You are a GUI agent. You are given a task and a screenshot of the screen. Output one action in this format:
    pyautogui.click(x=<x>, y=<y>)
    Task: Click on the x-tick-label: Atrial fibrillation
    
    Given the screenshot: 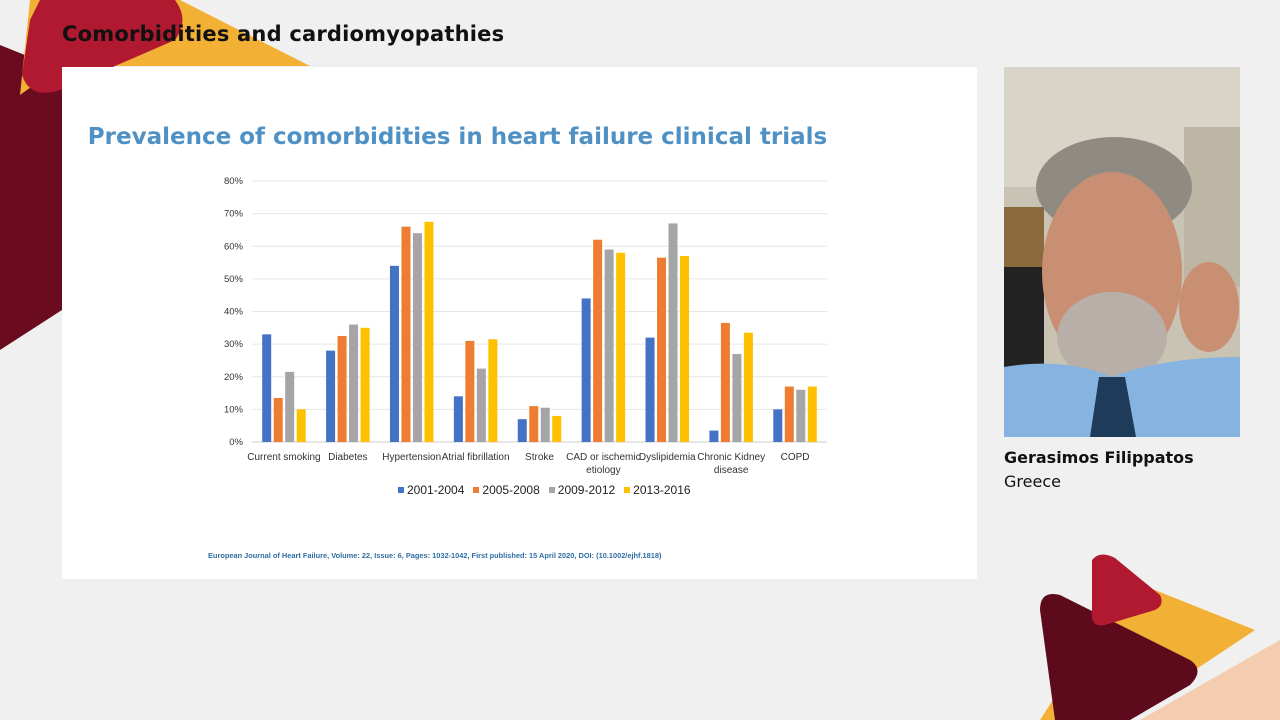 What is the action you would take?
    pyautogui.click(x=476, y=457)
    